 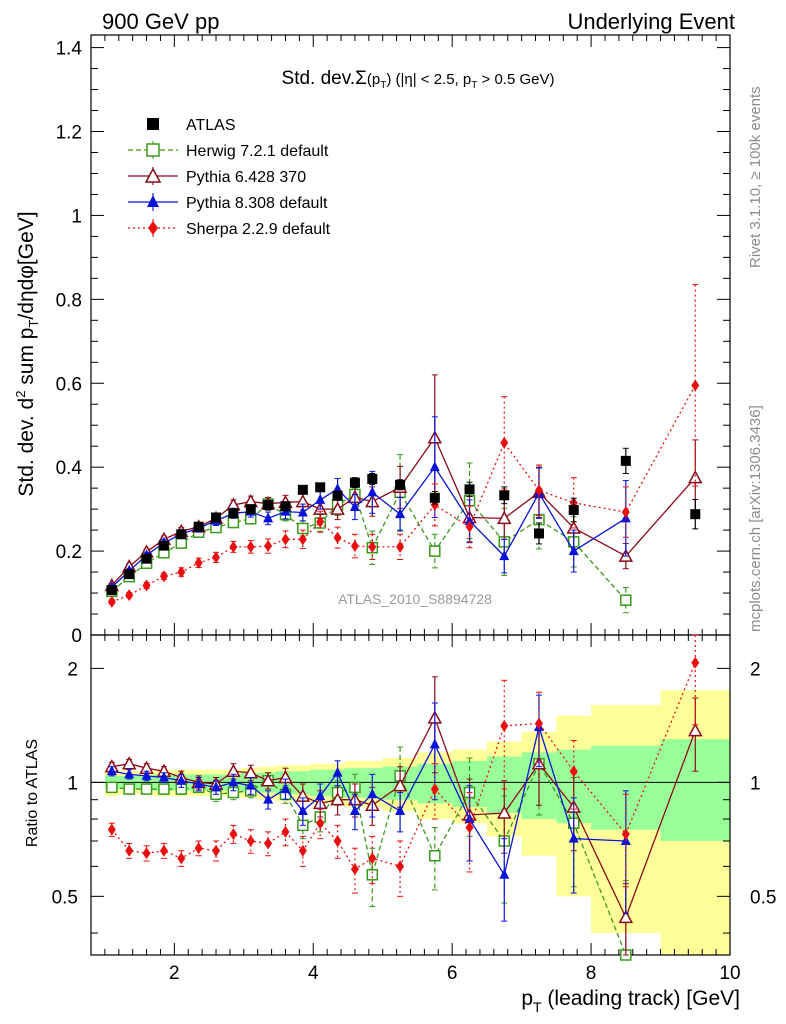 What do you see at coordinates (72, 783) in the screenshot?
I see `ratio-tick-label: 1` at bounding box center [72, 783].